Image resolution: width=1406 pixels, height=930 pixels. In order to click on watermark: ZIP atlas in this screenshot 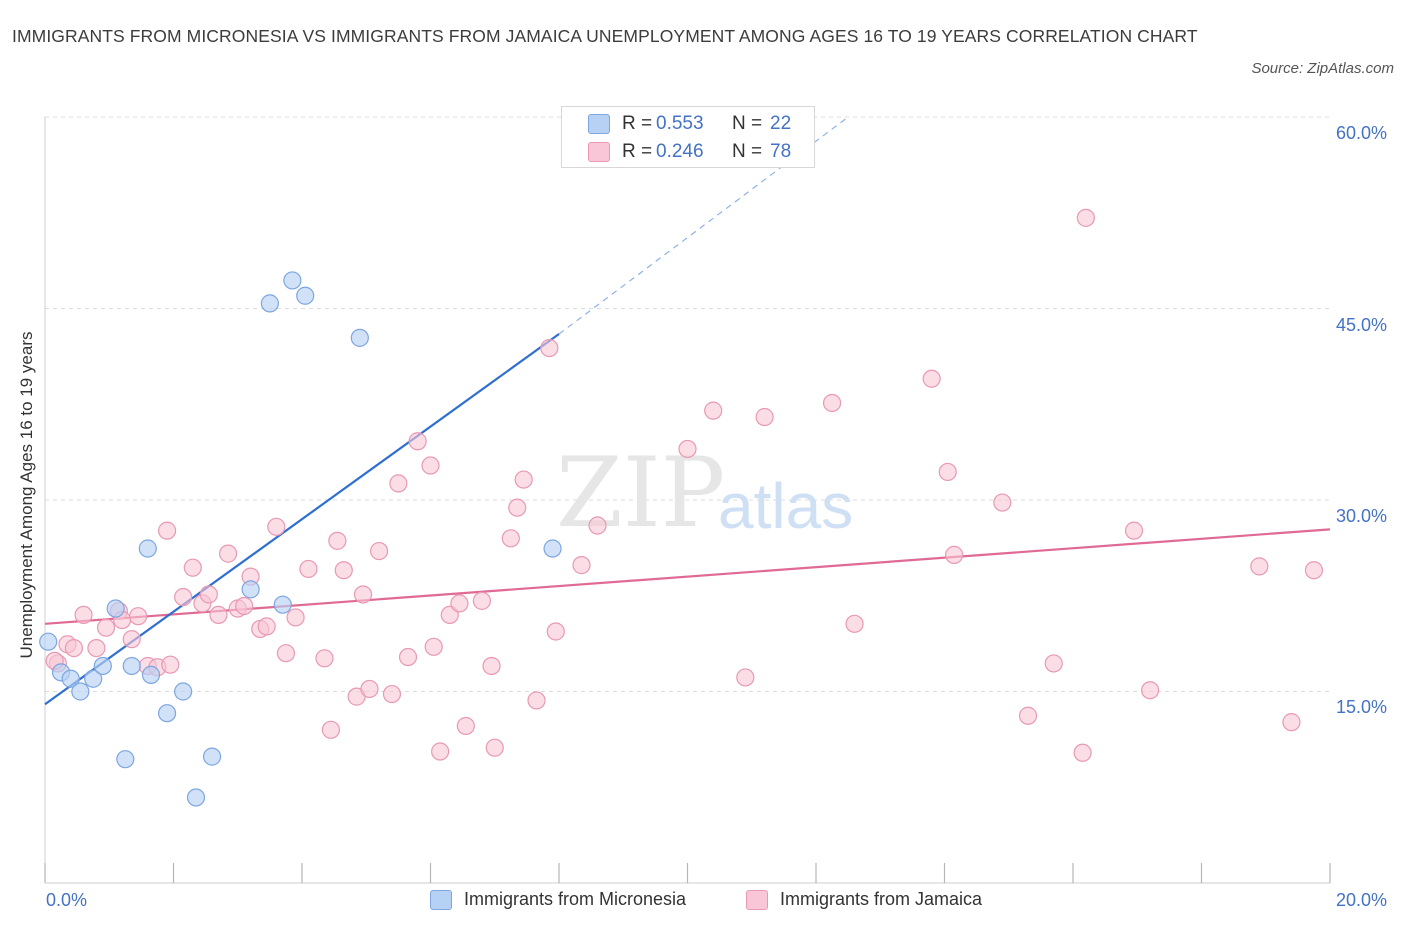, I will do `click(704, 493)`.